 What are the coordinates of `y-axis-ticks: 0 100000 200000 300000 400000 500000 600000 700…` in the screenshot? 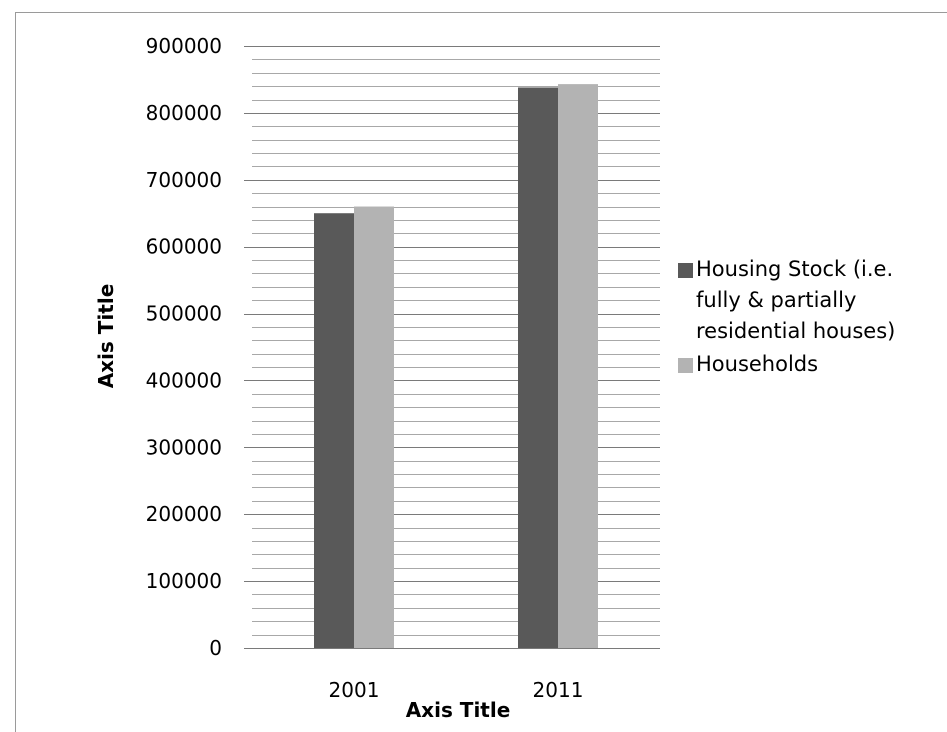 It's located at (184, 347).